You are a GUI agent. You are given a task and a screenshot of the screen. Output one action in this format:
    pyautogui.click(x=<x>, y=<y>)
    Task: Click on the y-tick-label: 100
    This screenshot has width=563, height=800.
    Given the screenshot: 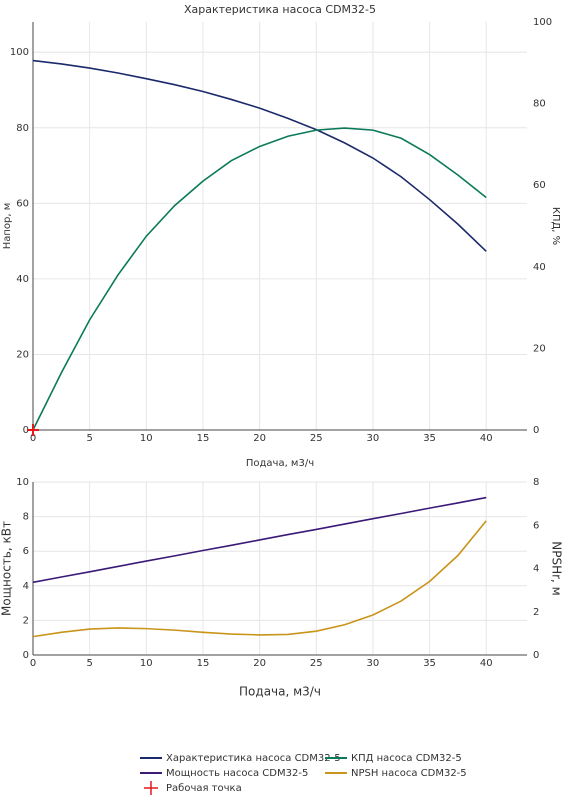 What is the action you would take?
    pyautogui.click(x=19, y=52)
    